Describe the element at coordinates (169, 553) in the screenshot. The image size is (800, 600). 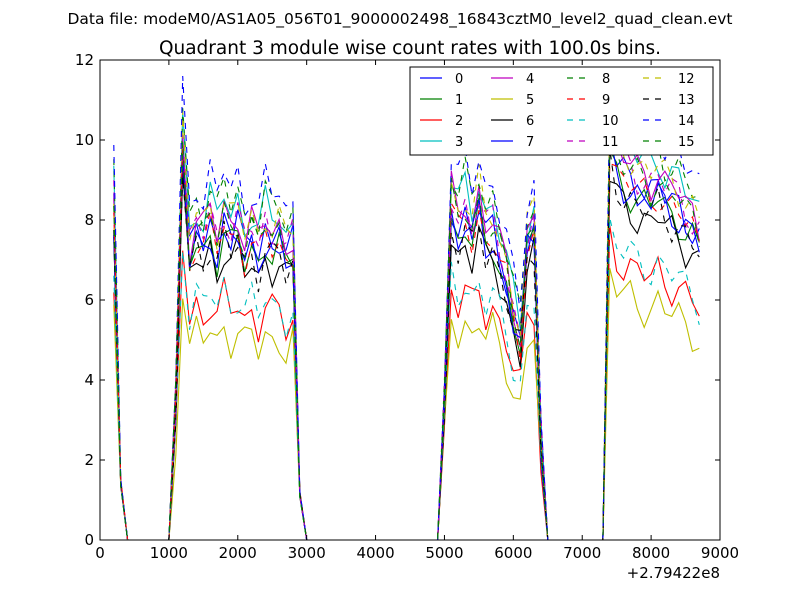
I see `x-tick-label: 1000` at that location.